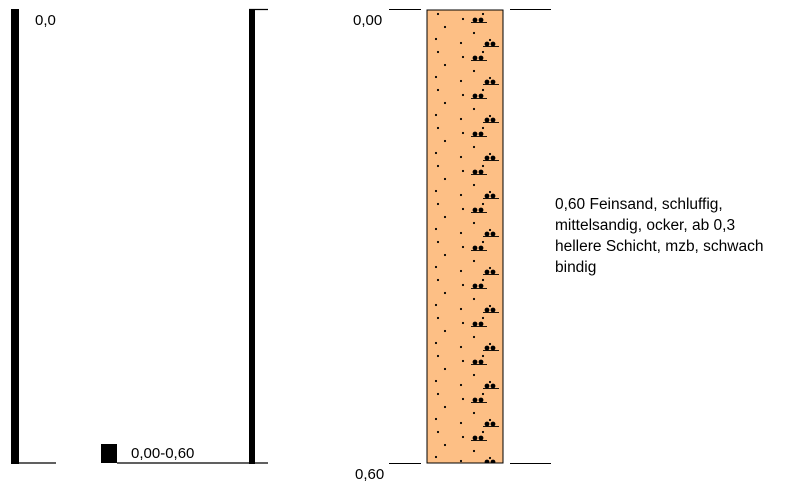 Image resolution: width=804 pixels, height=487 pixels. I want to click on sample-marker, so click(109, 453).